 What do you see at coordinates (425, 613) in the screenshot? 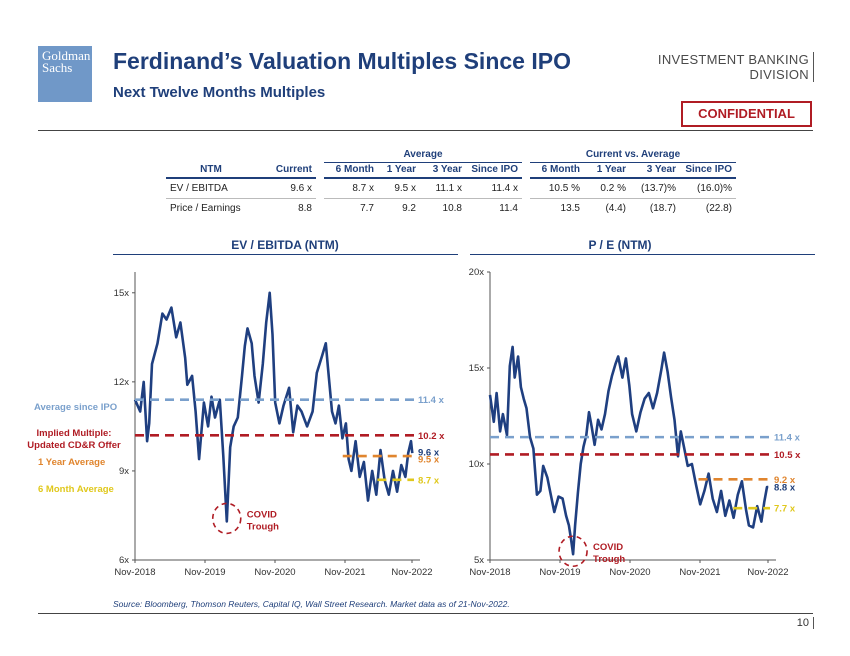
I see `footer-divider` at bounding box center [425, 613].